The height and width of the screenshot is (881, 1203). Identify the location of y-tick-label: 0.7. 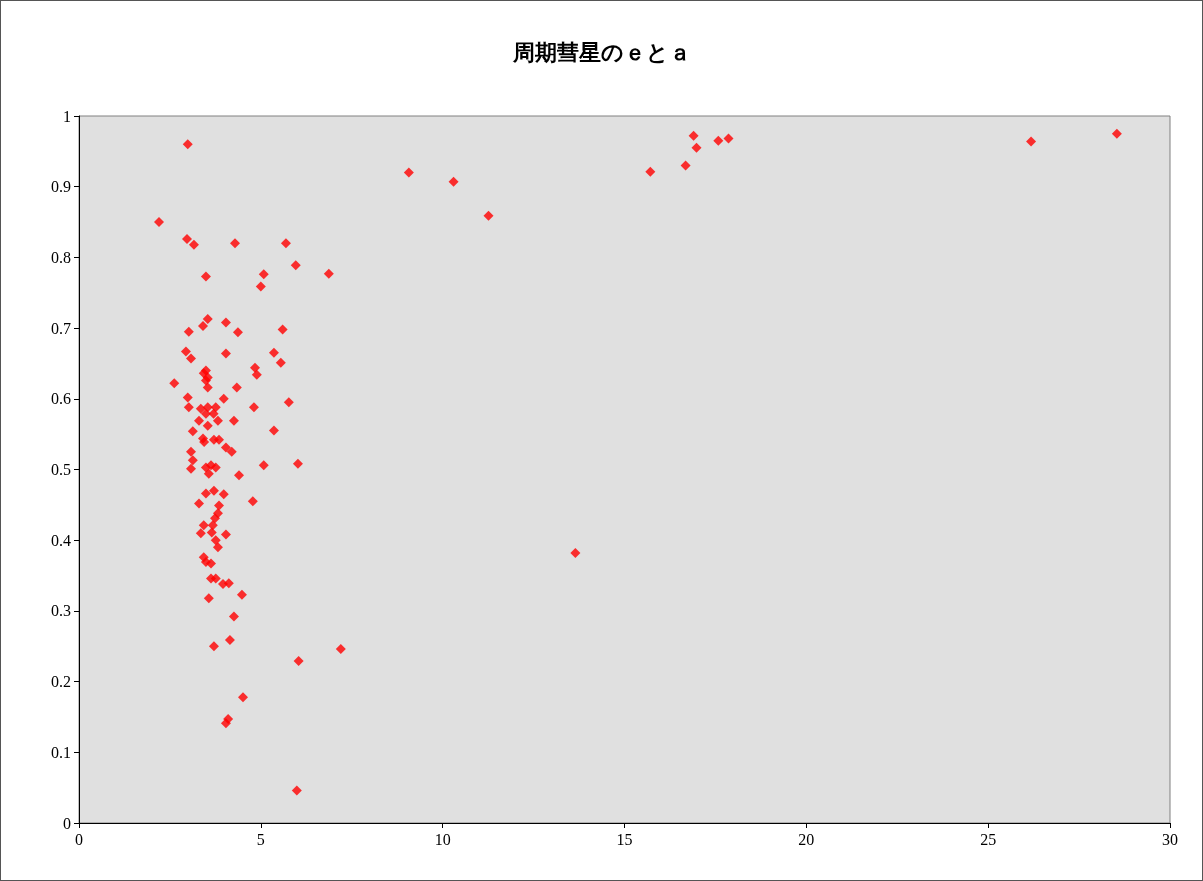
(61, 328).